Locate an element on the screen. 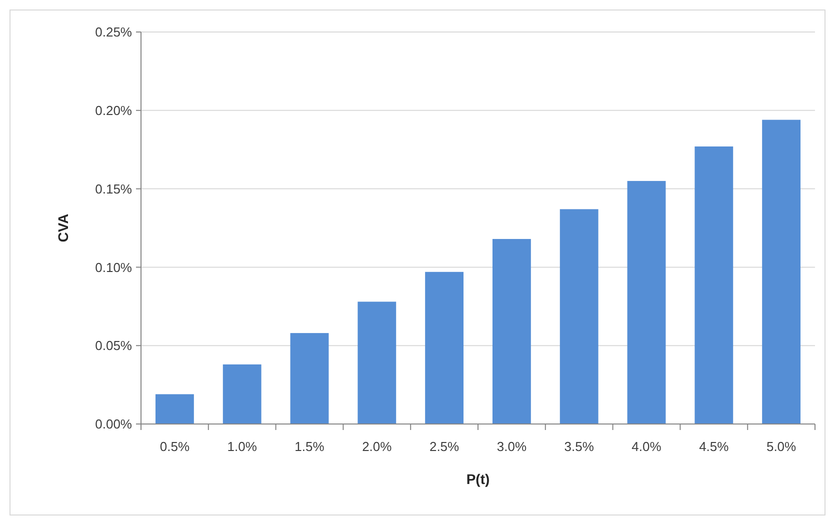 This screenshot has width=831, height=521. x-tick-label: 2.5% is located at coordinates (444, 446).